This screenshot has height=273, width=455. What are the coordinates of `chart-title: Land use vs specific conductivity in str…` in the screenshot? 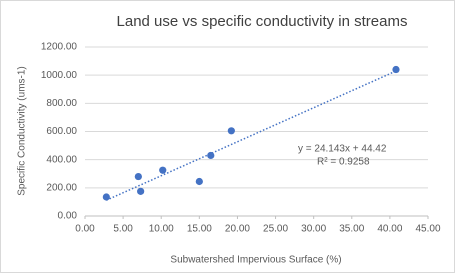 It's located at (262, 21).